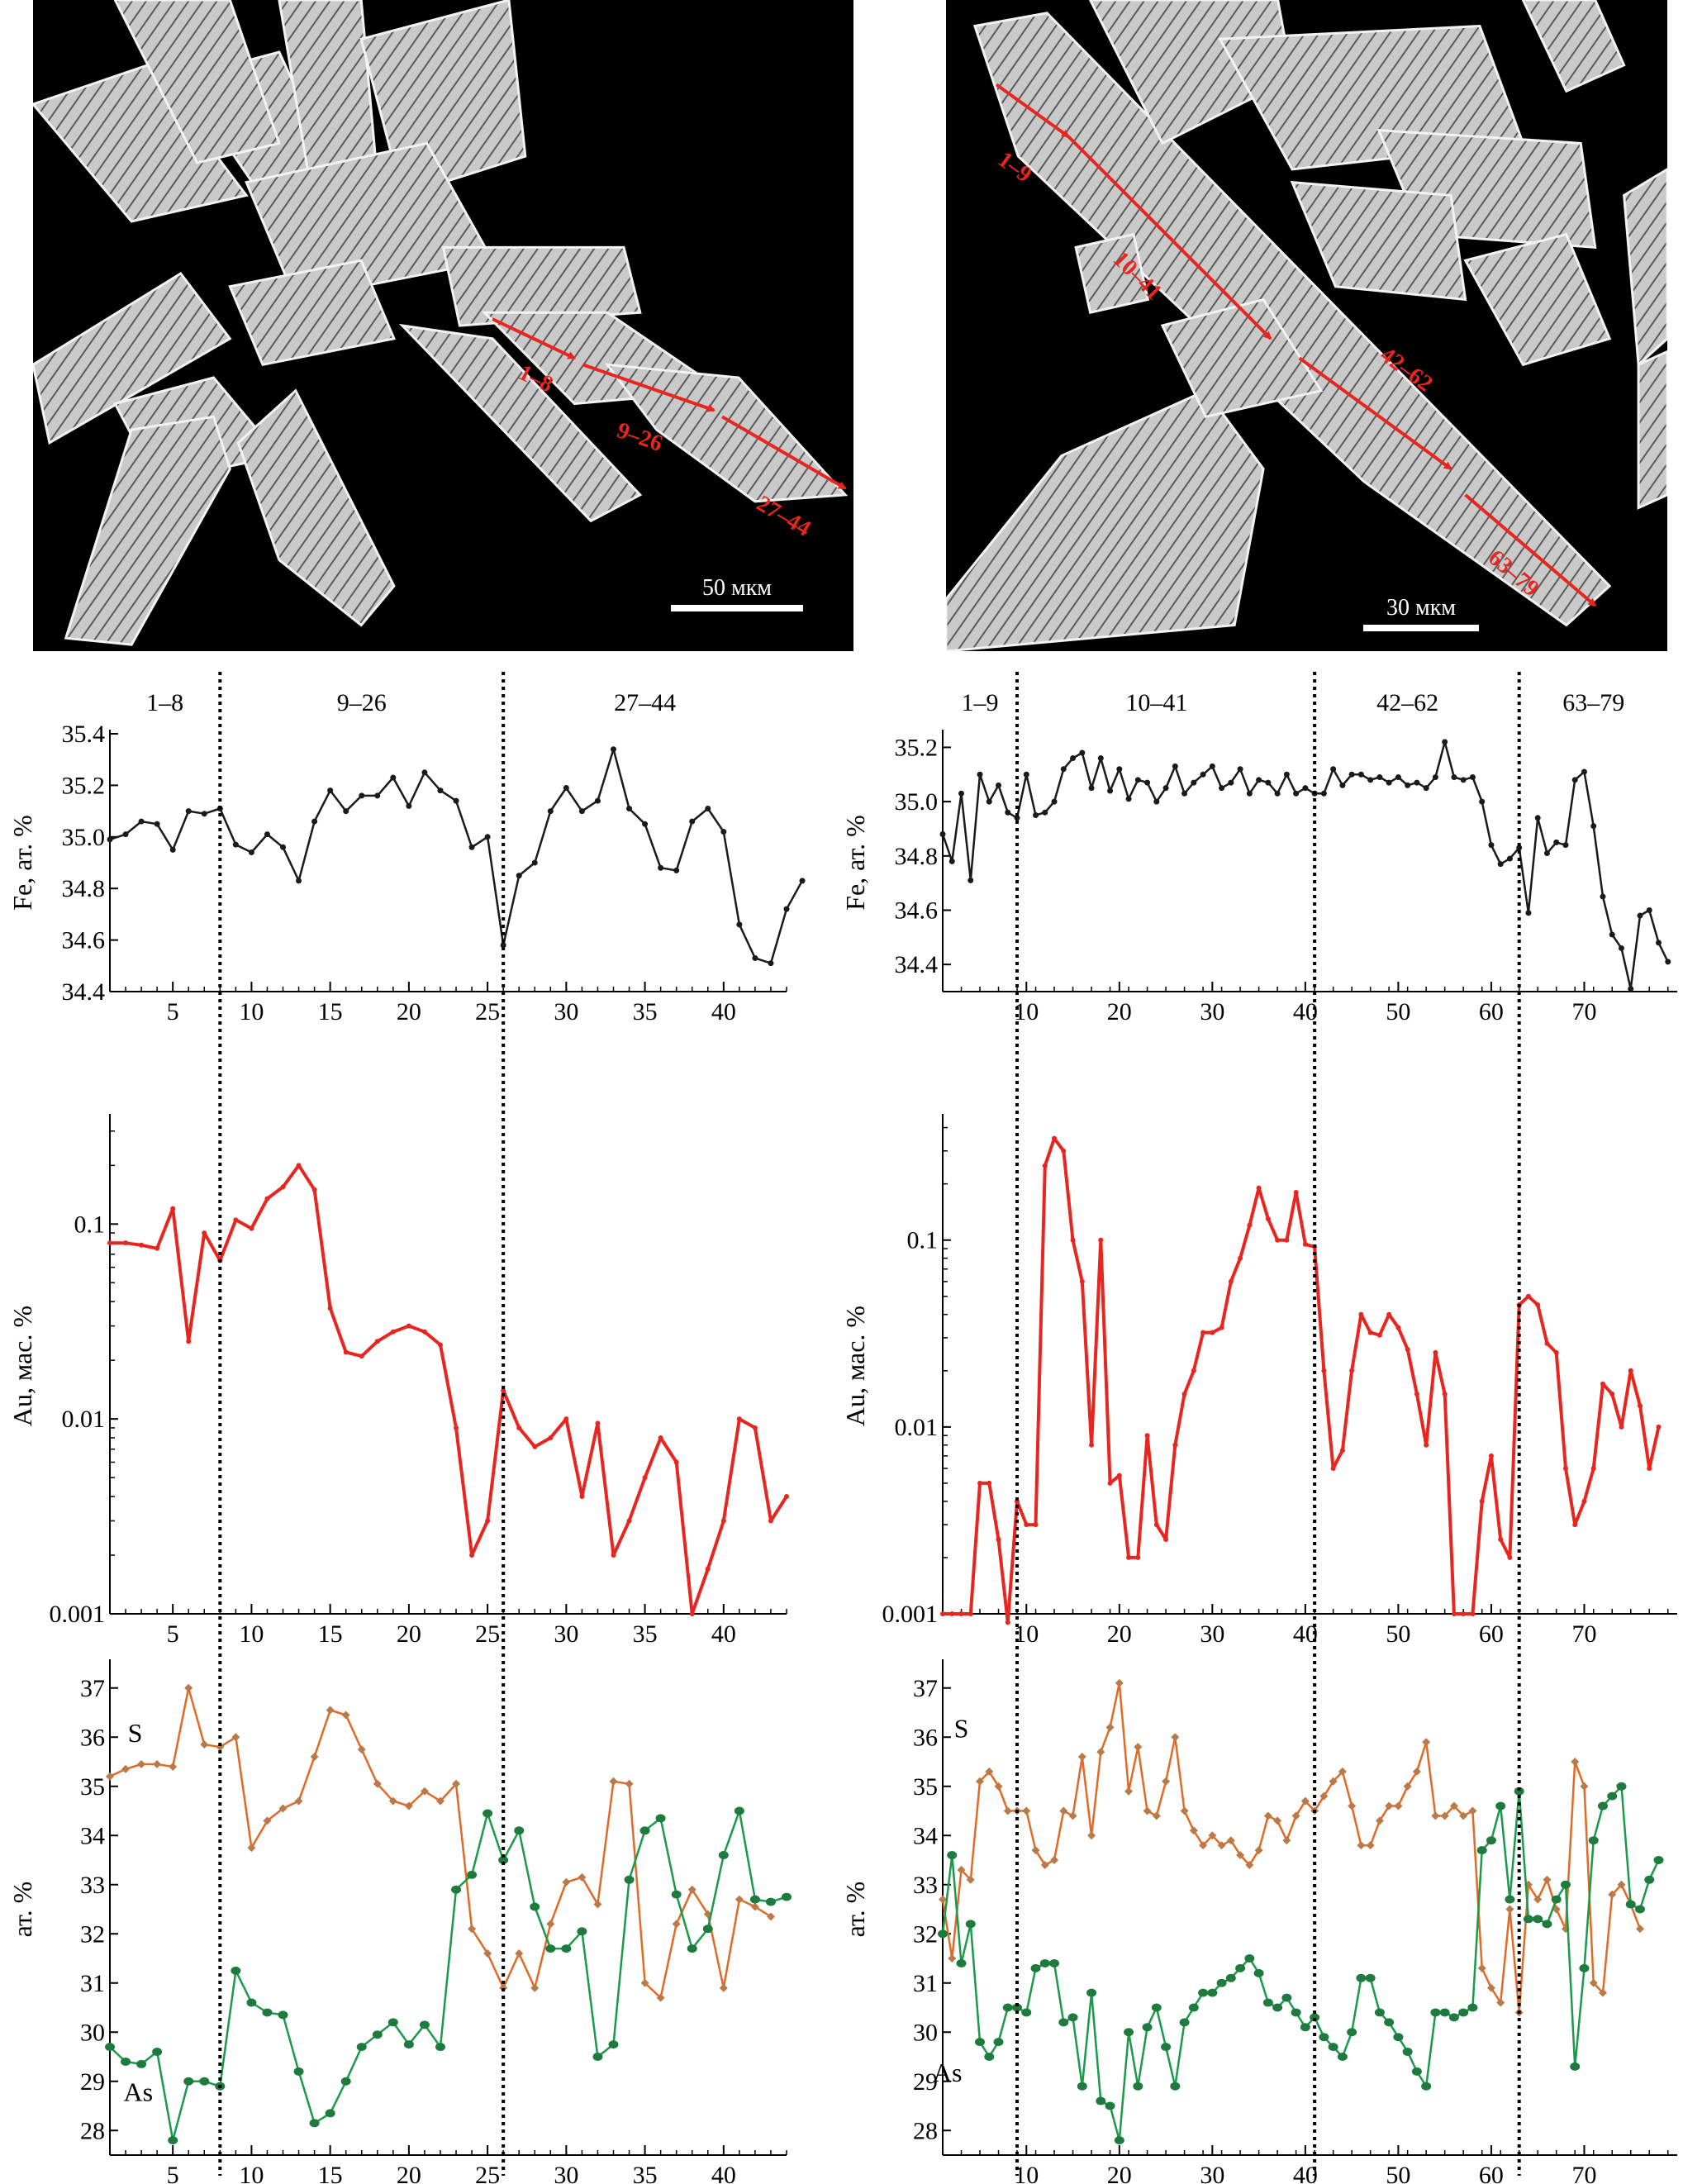  Describe the element at coordinates (92, 1835) in the screenshot. I see `y-tick-label: 34` at that location.